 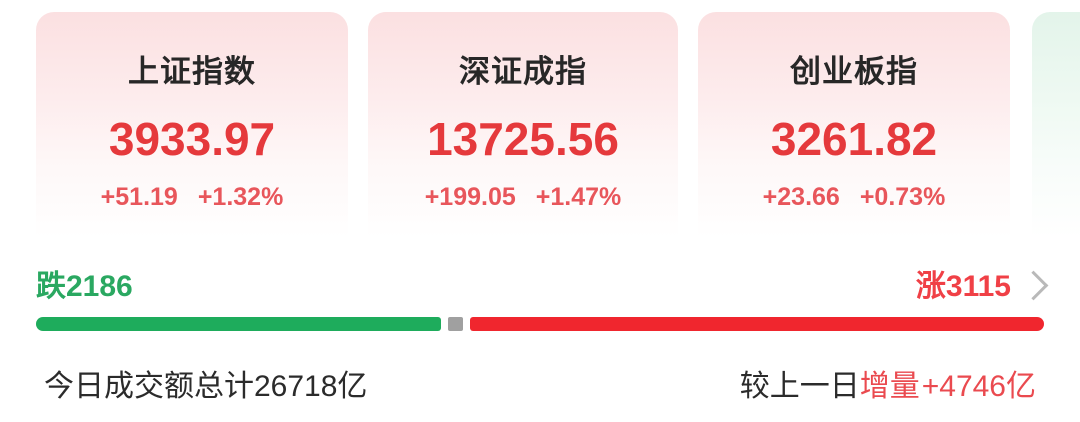 I want to click on index-card-value: 3261.82, so click(x=854, y=139).